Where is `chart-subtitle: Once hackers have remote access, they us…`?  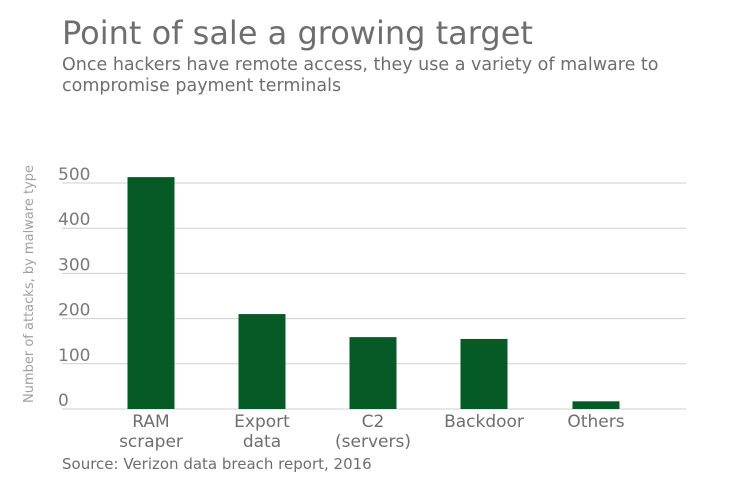 chart-subtitle: Once hackers have remote access, they us… is located at coordinates (360, 75).